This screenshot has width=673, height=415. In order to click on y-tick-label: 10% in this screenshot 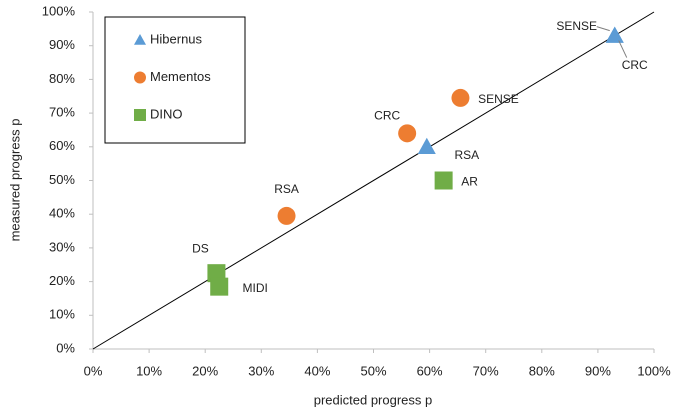, I will do `click(62, 314)`.